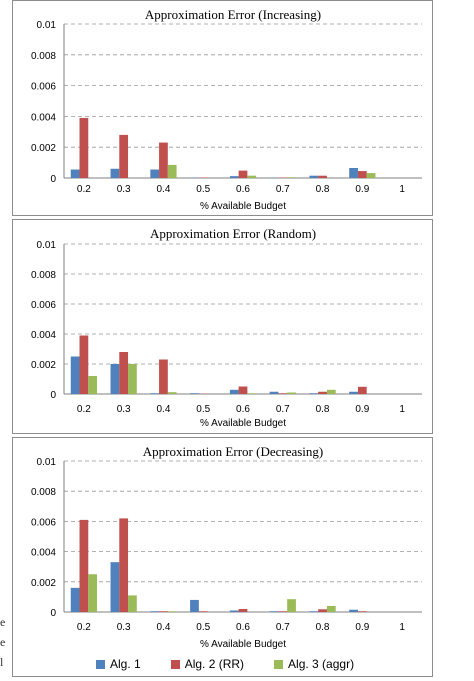 The height and width of the screenshot is (681, 474). I want to click on x-tick-label-random-5: 0.7, so click(283, 409).